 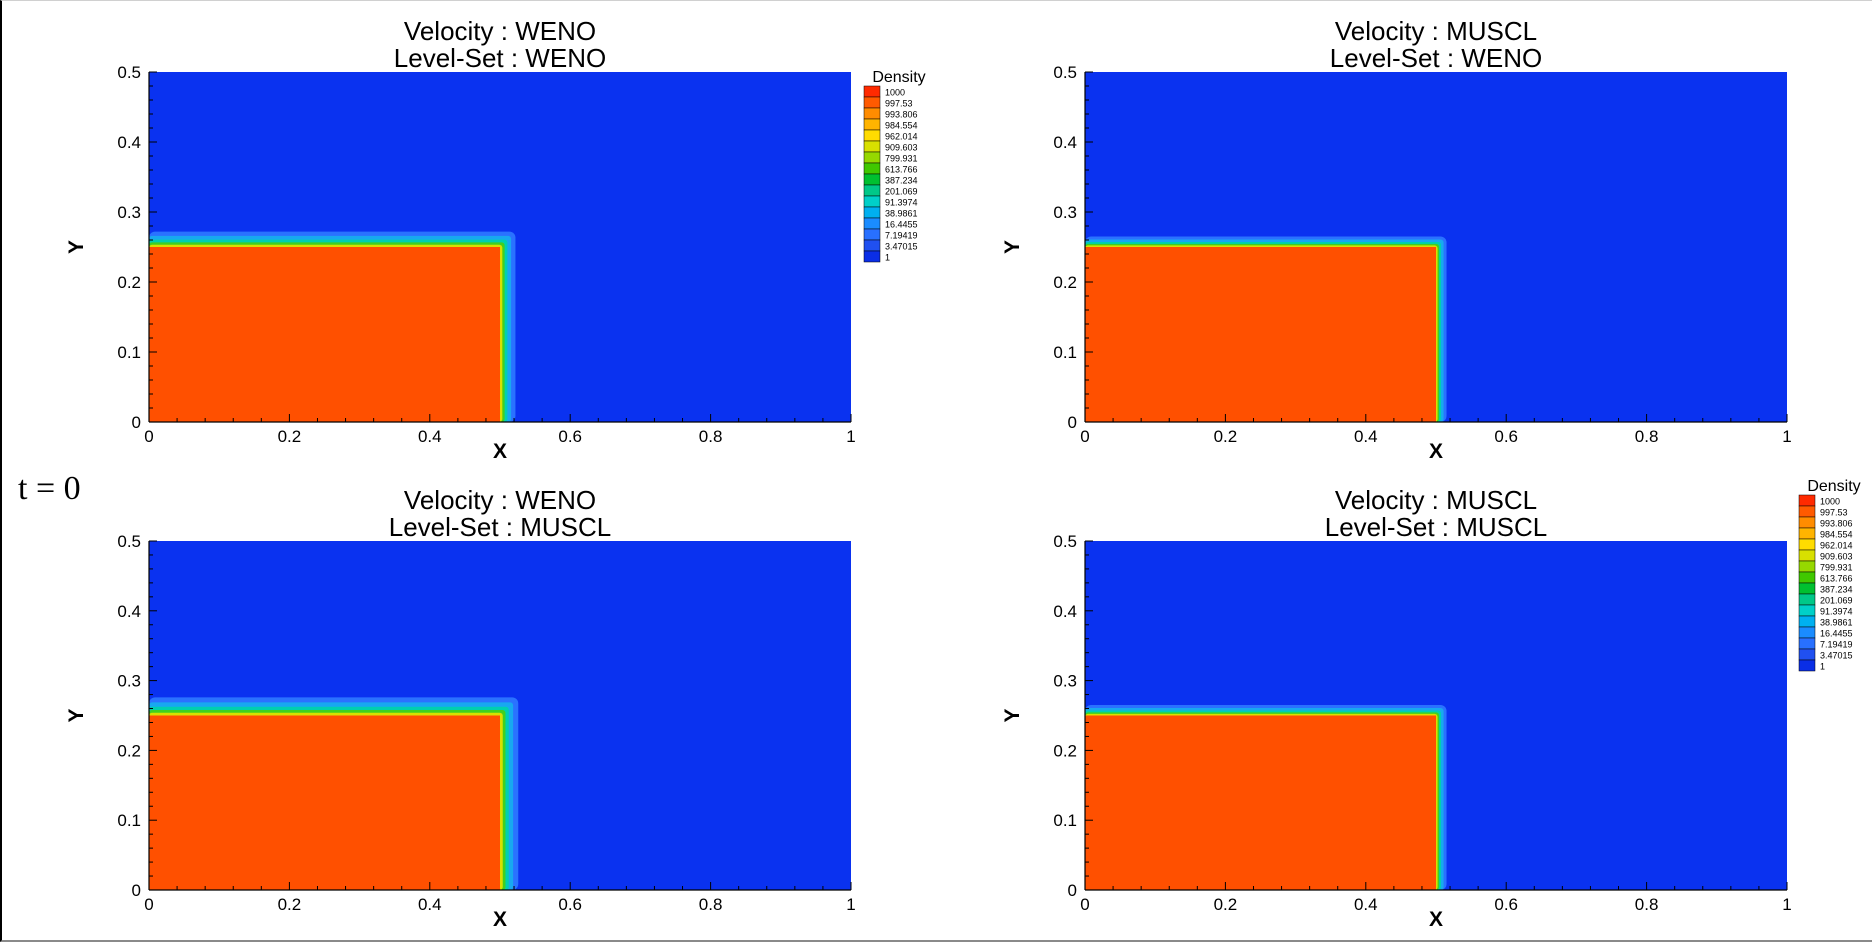 I want to click on y-tick-label: 0.2, so click(x=129, y=282).